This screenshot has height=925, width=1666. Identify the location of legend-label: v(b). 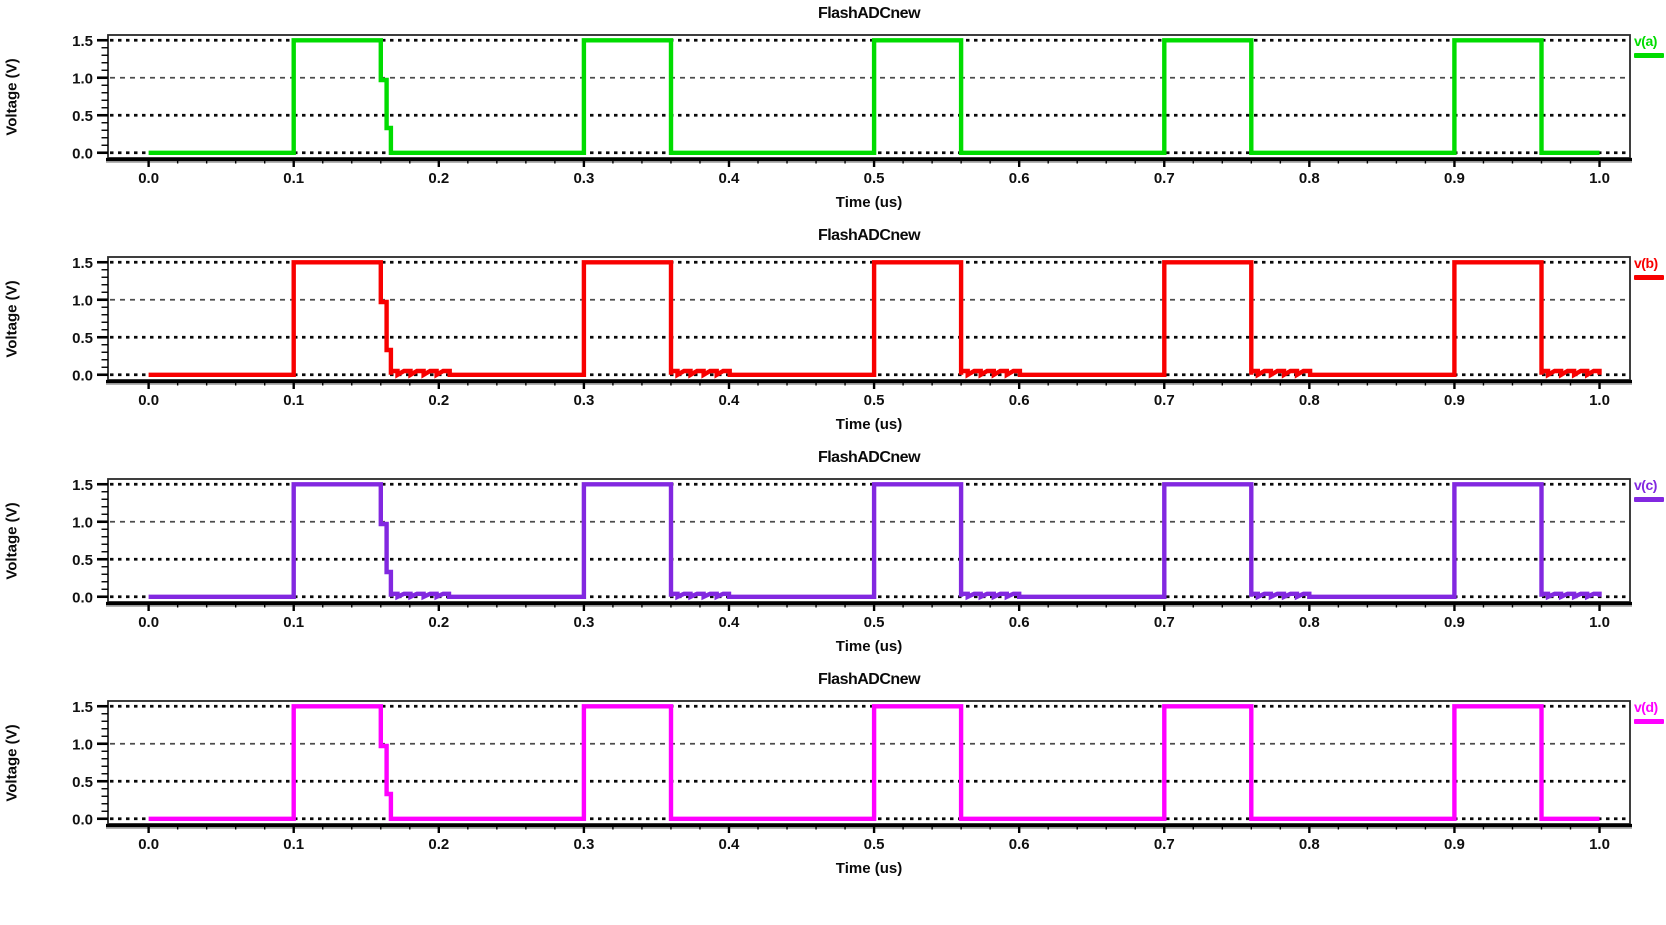
(1646, 263).